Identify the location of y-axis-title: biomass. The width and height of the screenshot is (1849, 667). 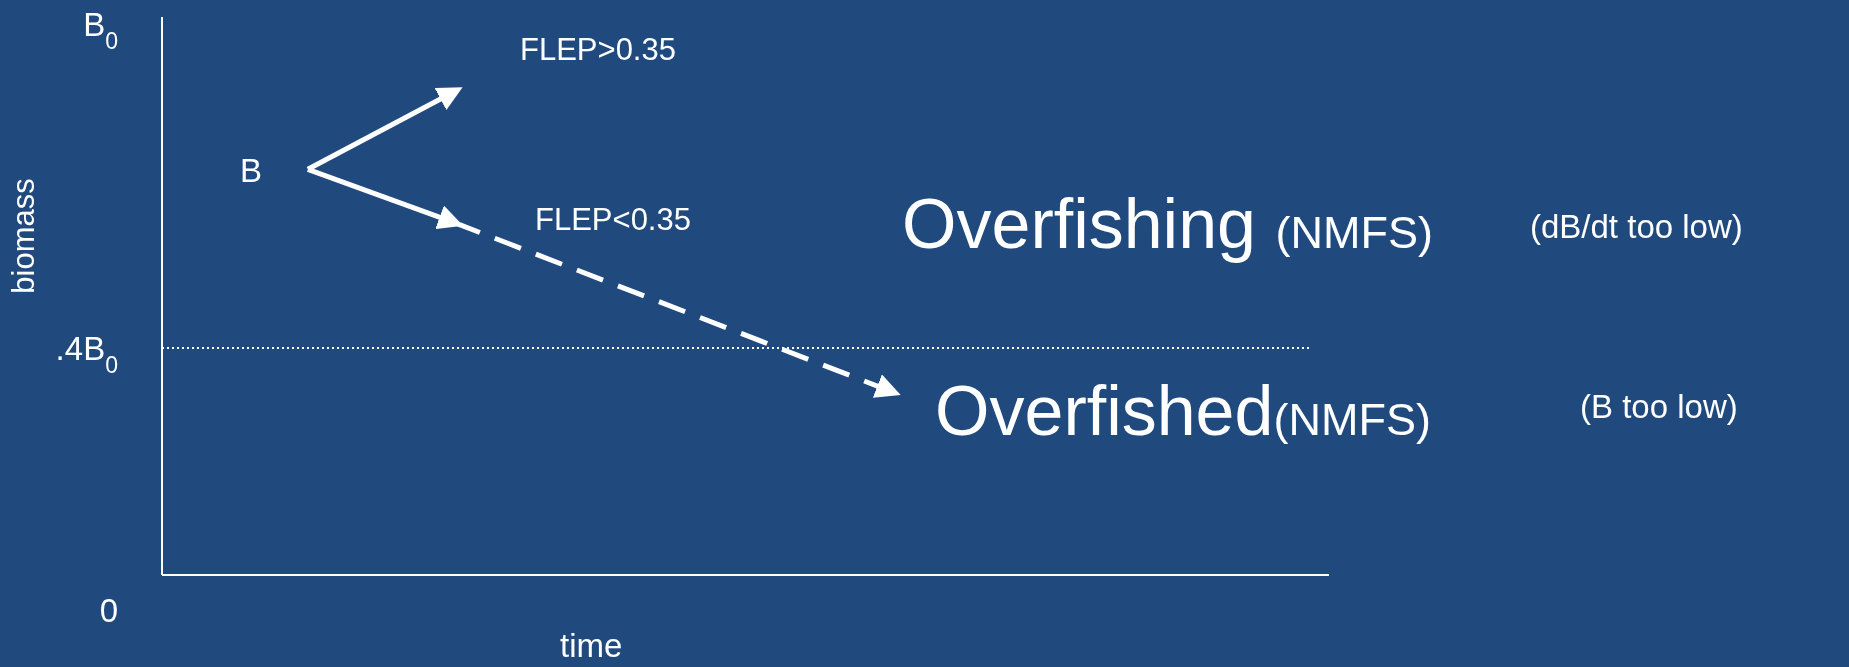
(24, 236).